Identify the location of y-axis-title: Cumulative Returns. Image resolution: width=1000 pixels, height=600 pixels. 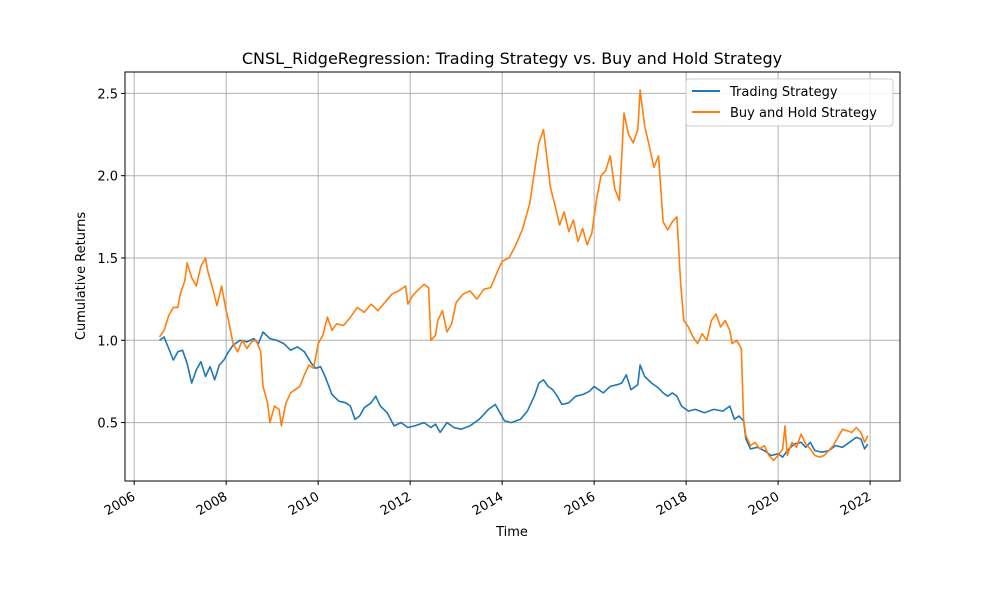
(81, 276).